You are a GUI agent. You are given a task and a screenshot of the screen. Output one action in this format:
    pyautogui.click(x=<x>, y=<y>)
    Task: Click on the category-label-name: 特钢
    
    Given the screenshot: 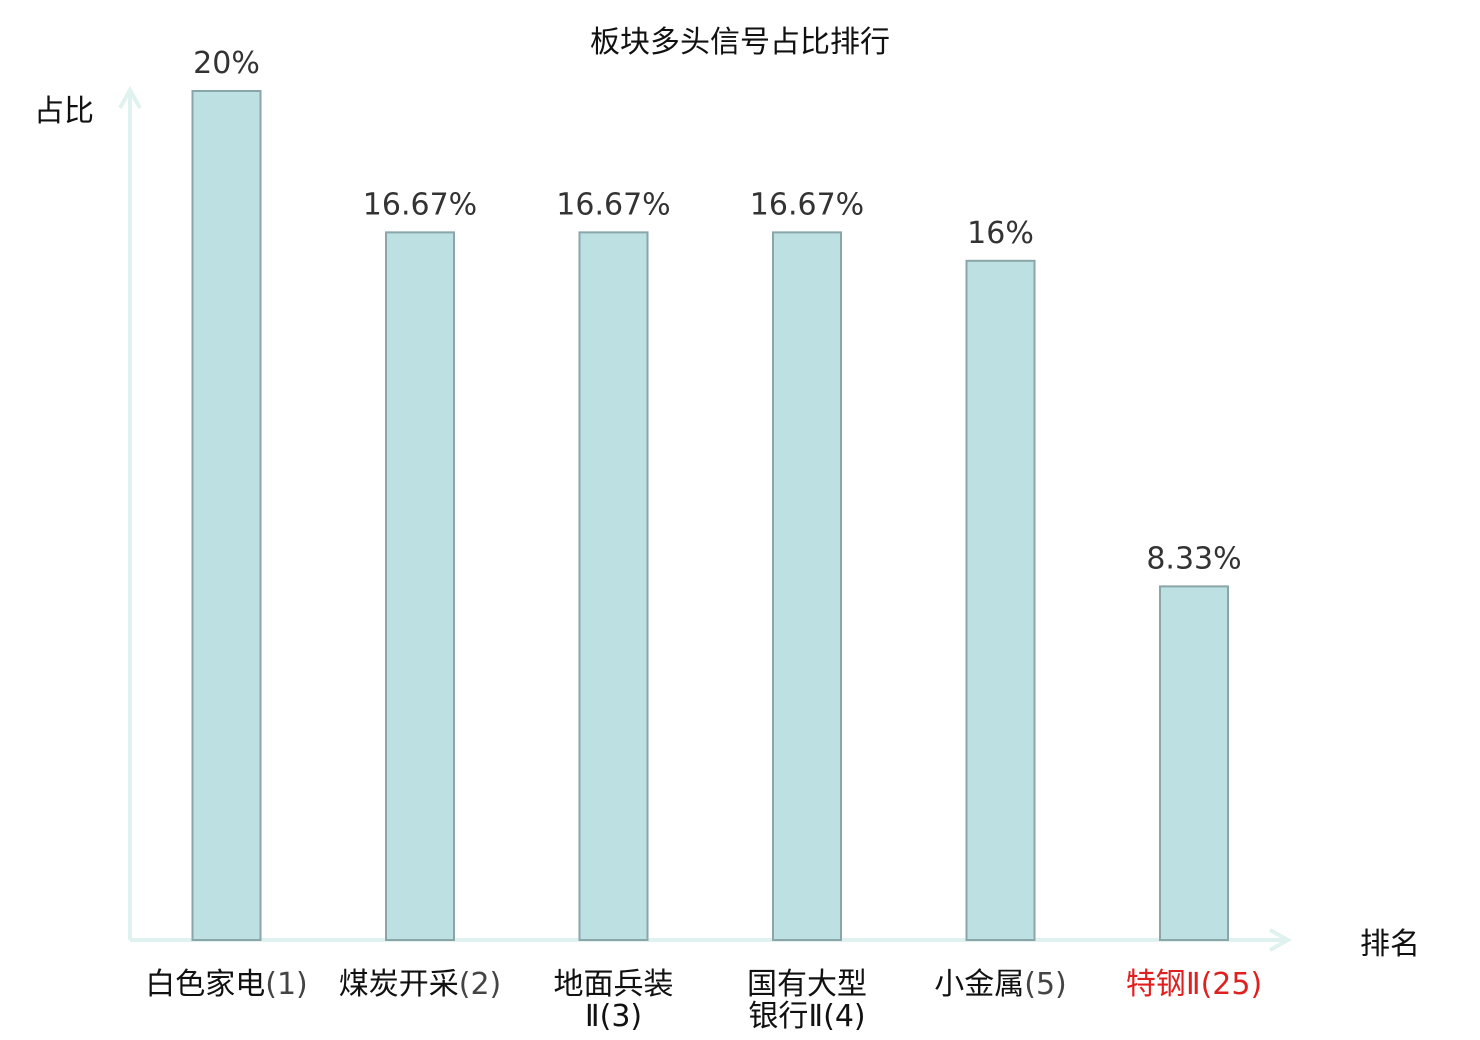 What is the action you would take?
    pyautogui.click(x=1156, y=984)
    